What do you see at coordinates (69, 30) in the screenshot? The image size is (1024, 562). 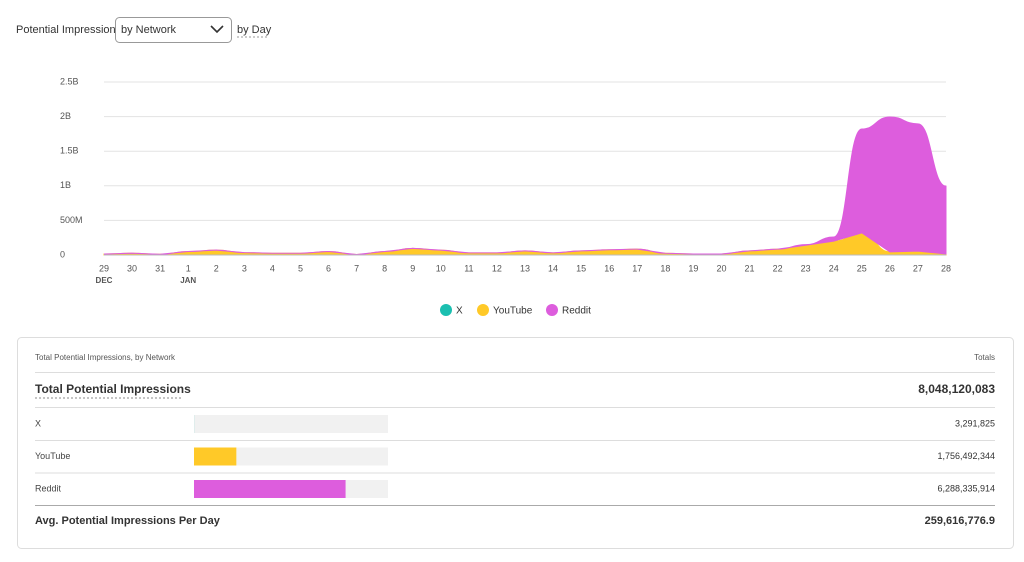 I see `metric-label: Potential Impressions` at bounding box center [69, 30].